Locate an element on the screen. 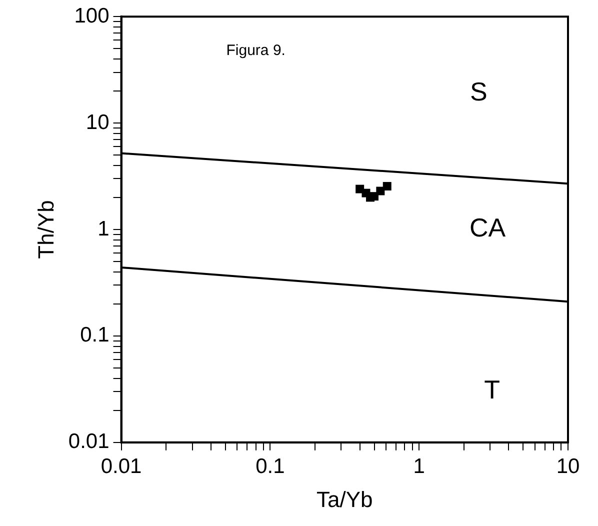  y-tick-label: 0.1 is located at coordinates (95, 335).